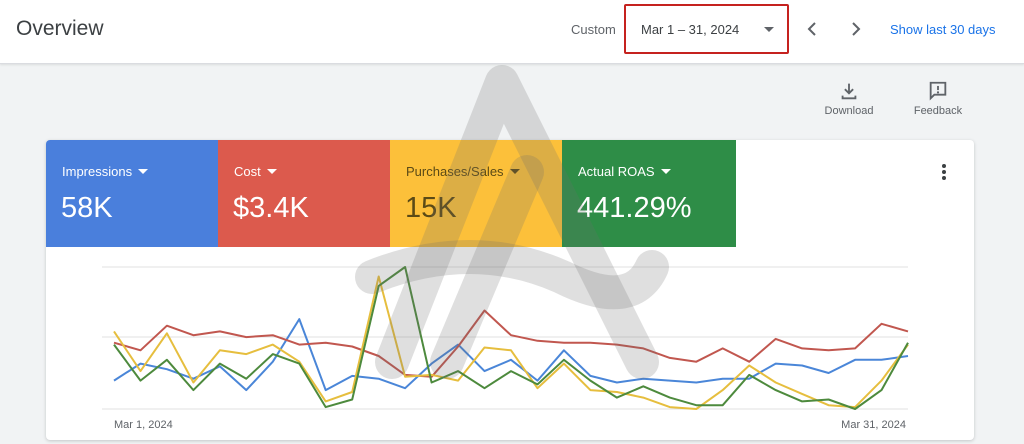 Image resolution: width=1024 pixels, height=444 pixels. I want to click on metric-label: Purchases/Sales, so click(463, 171).